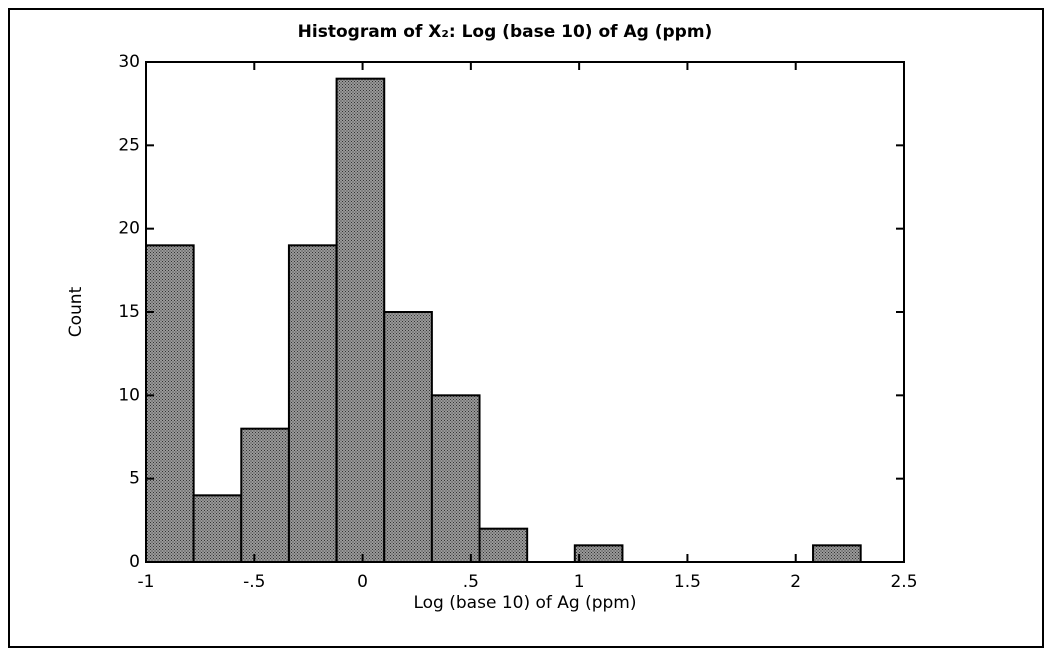 This screenshot has height=656, width=1052. I want to click on y-tick-label: 30, so click(129, 62).